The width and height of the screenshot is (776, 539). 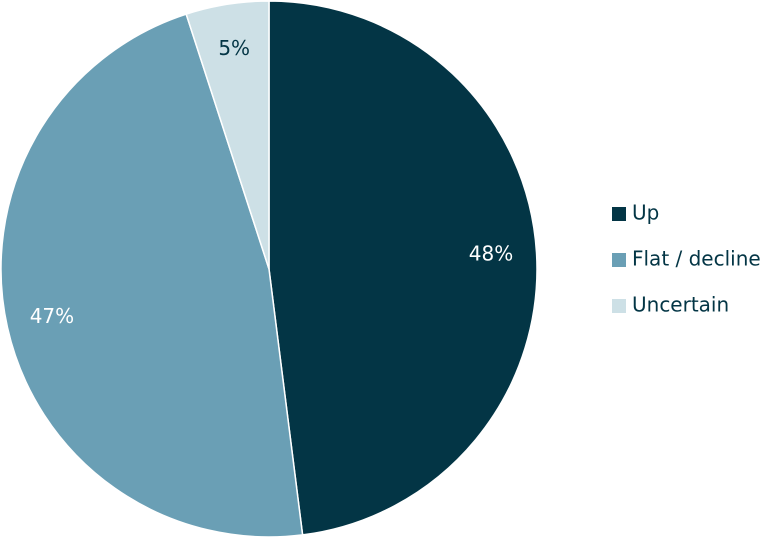 What do you see at coordinates (680, 305) in the screenshot?
I see `legend-label: Uncertain` at bounding box center [680, 305].